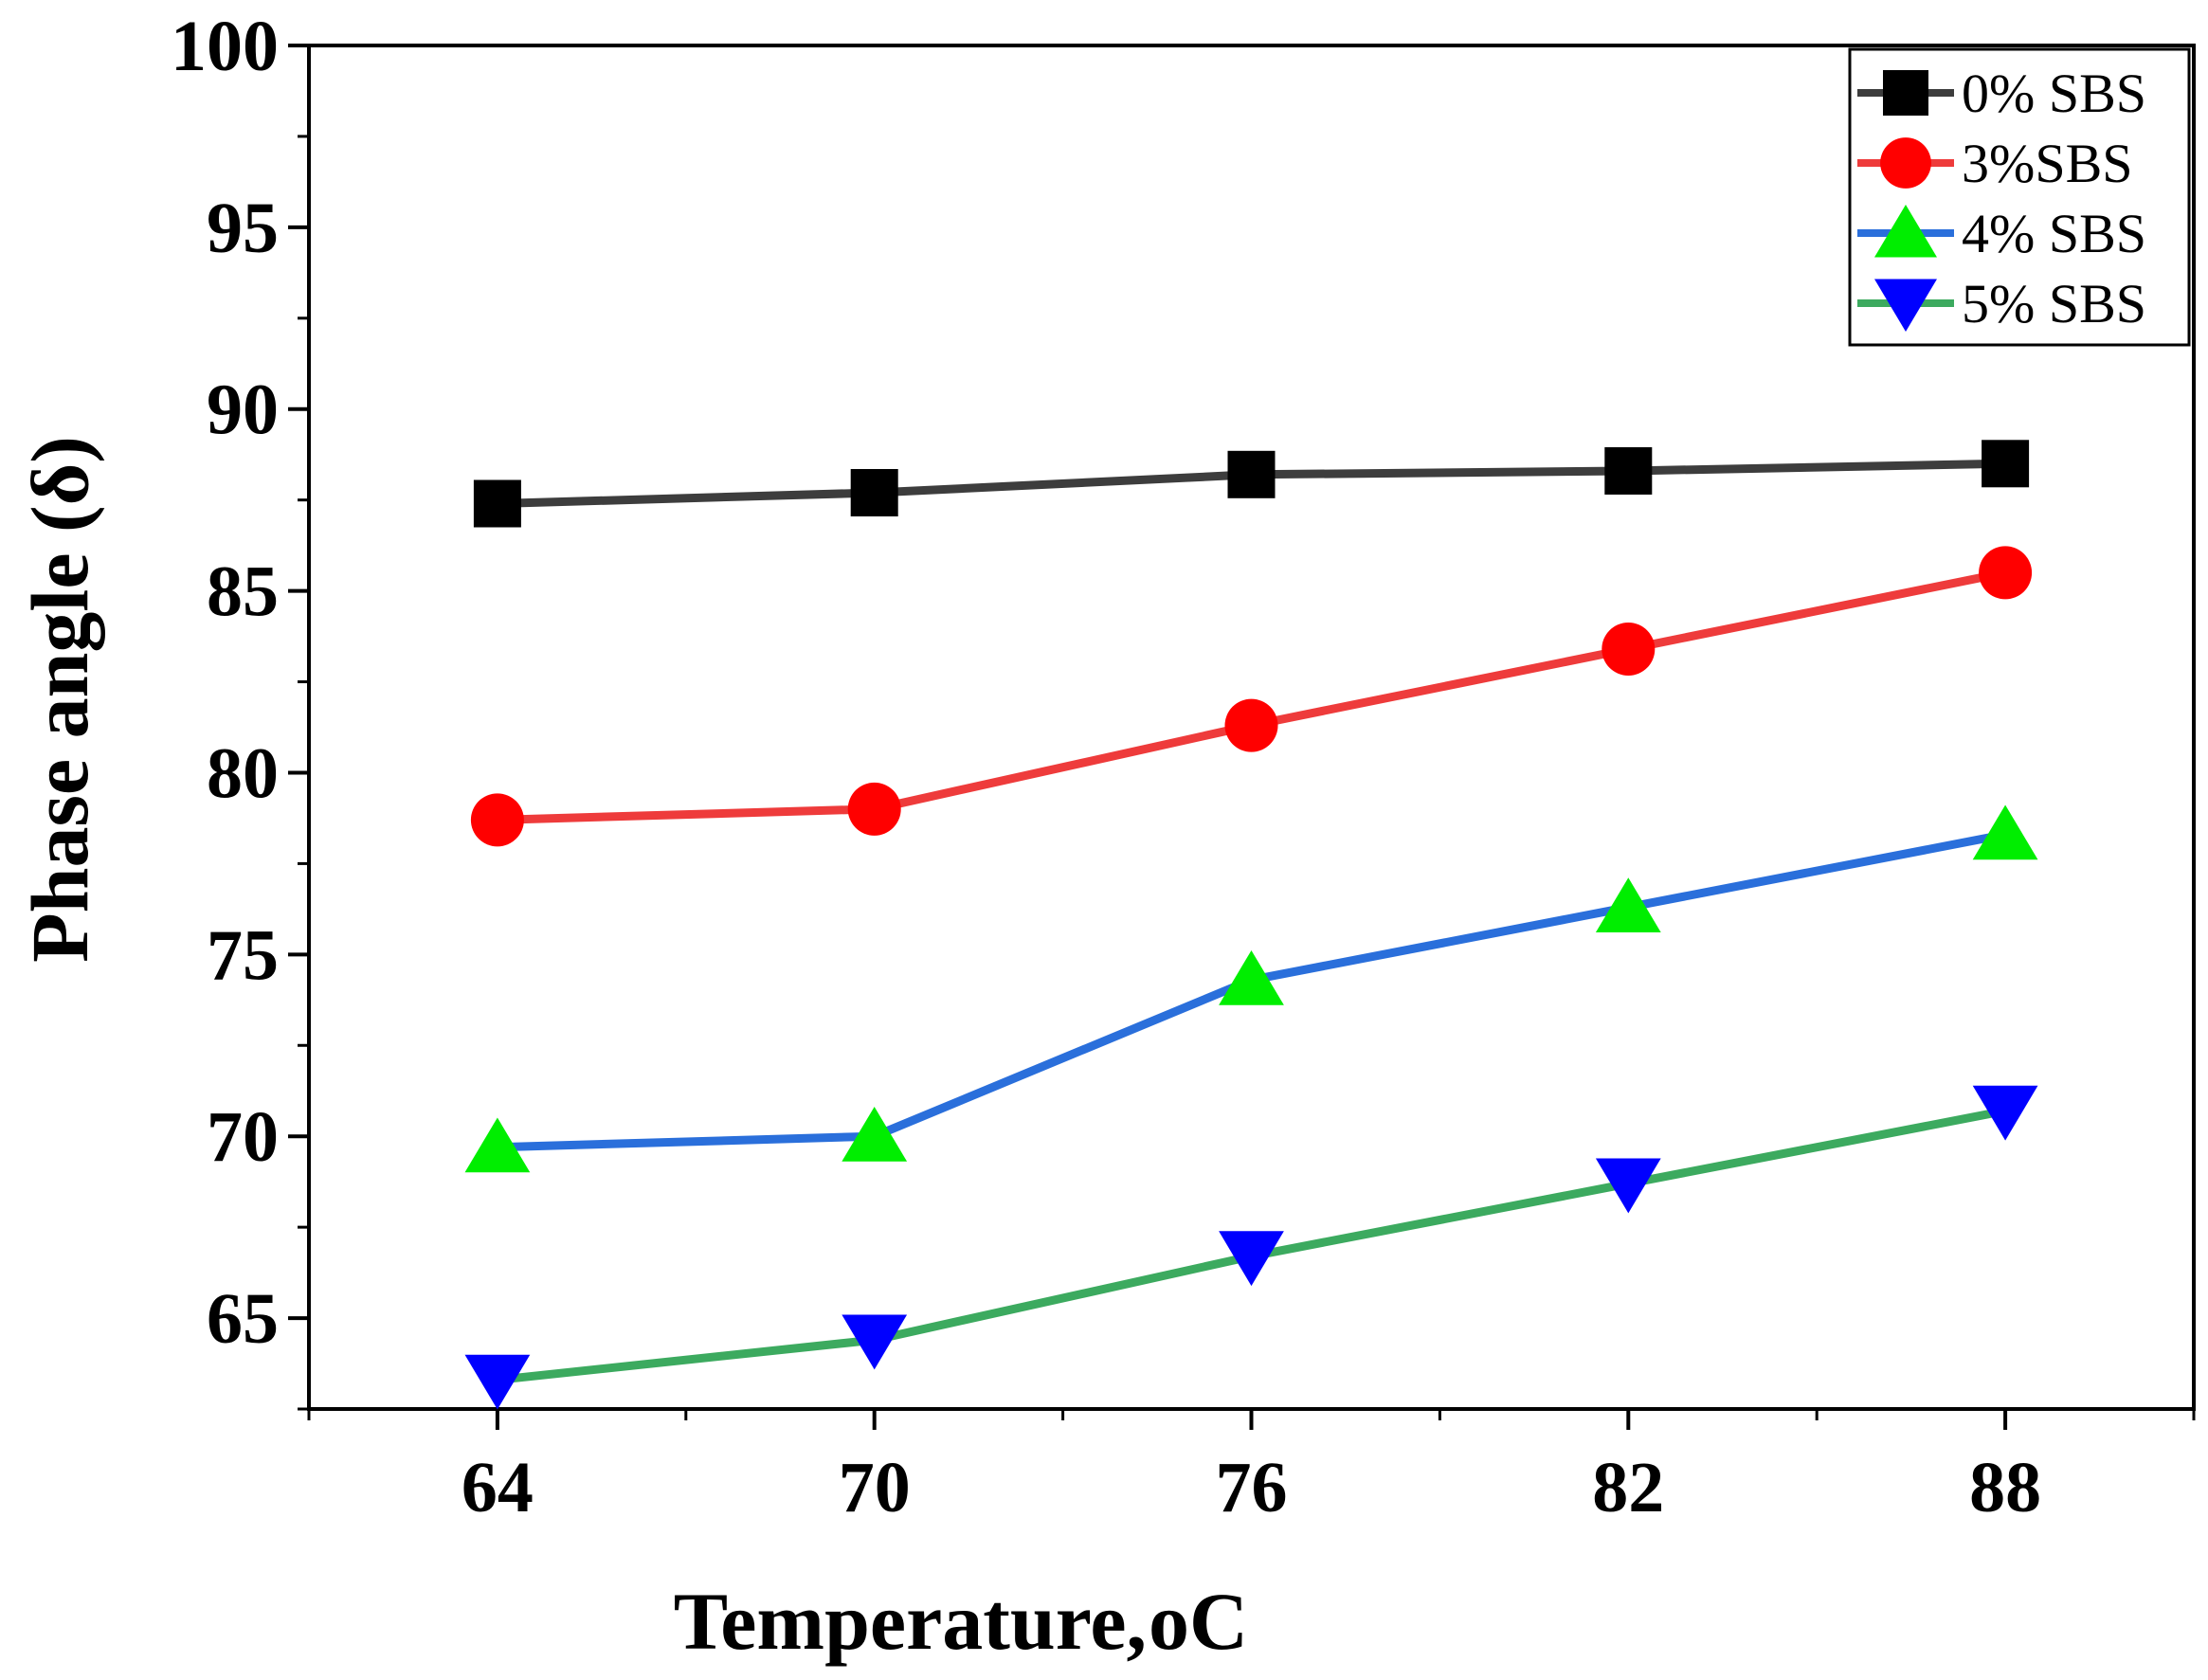 Image resolution: width=2208 pixels, height=1680 pixels. Describe the element at coordinates (875, 1487) in the screenshot. I see `x-tick-label: 70` at that location.